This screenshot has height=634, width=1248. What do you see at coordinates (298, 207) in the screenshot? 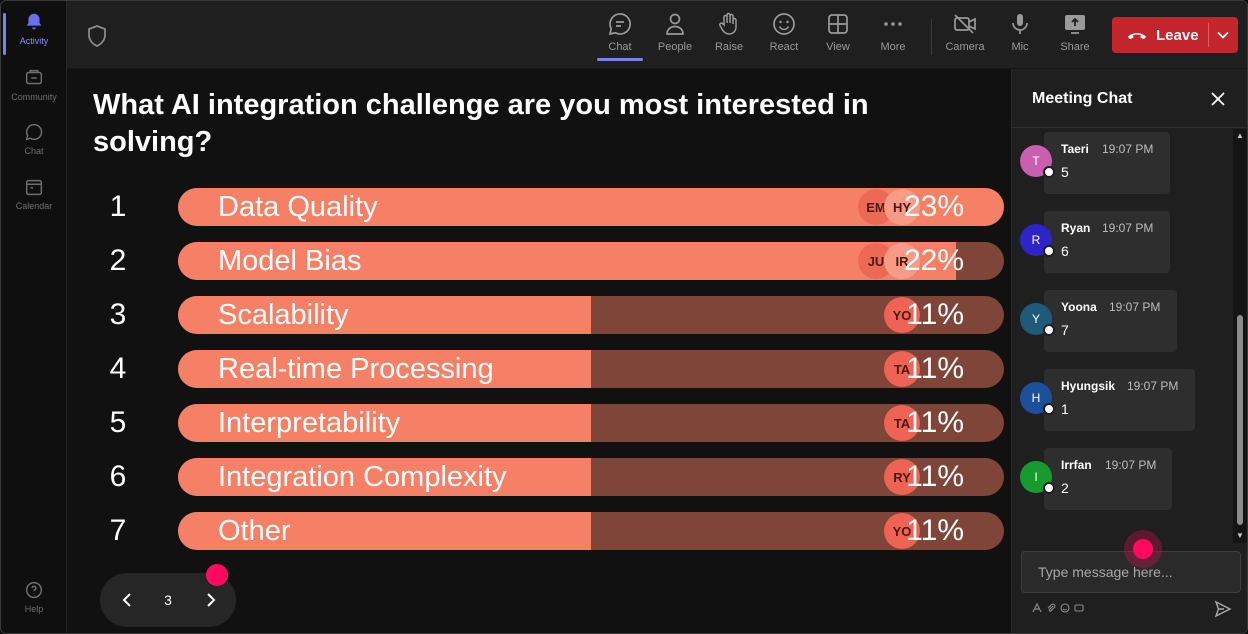
I see `poll-option-label: Data Quality` at bounding box center [298, 207].